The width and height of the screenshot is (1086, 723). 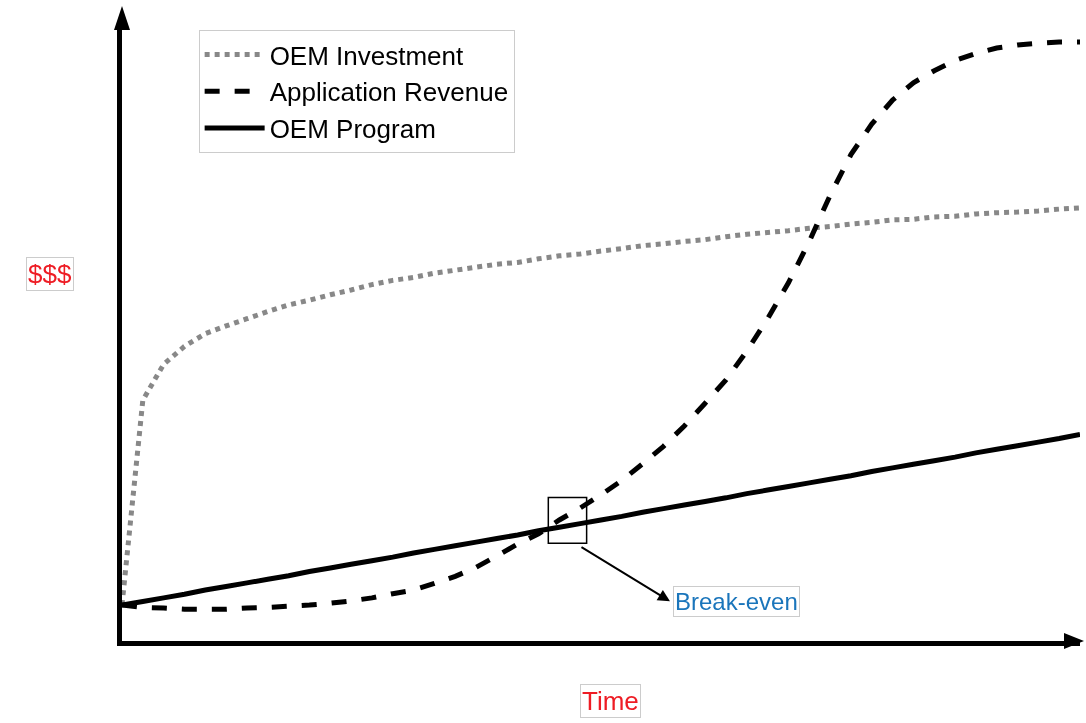 I want to click on y-axis-title: $$$, so click(x=50, y=274).